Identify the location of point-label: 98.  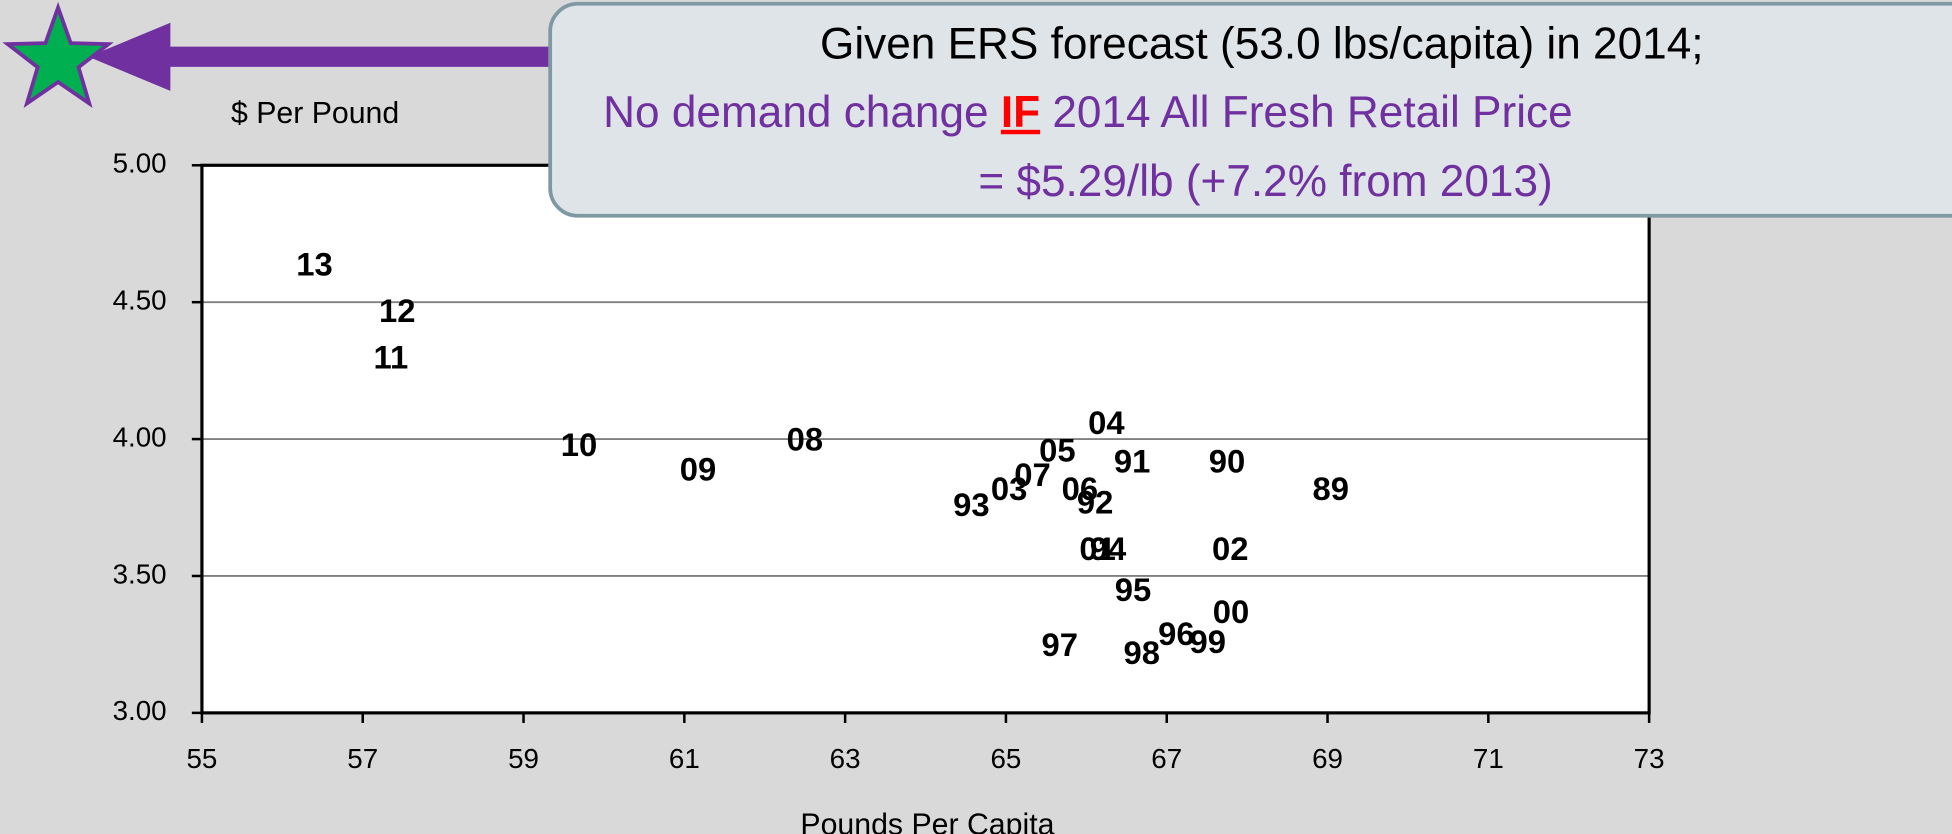
(1142, 652).